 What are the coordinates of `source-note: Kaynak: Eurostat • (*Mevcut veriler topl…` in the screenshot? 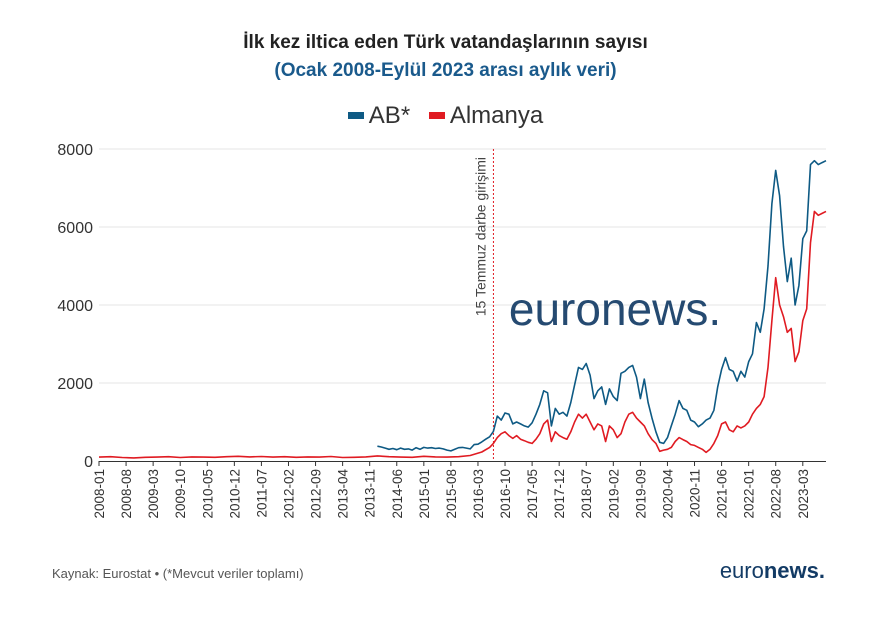 It's located at (178, 573).